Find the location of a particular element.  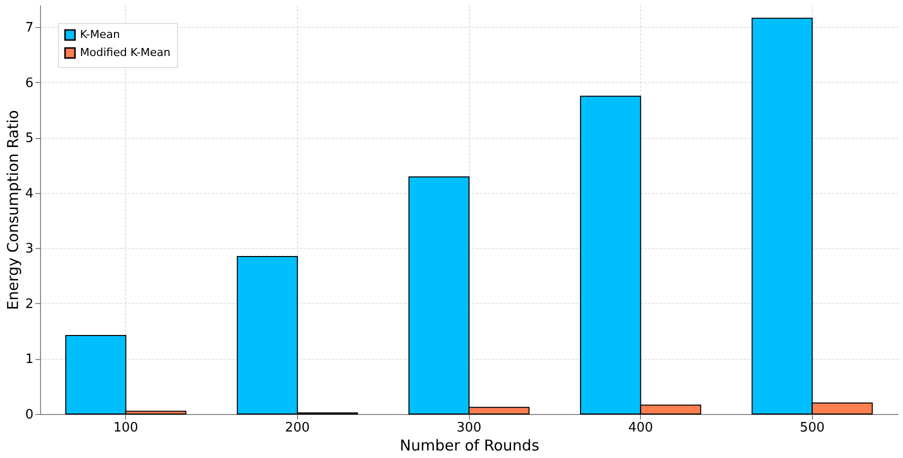

y-tick-label: 1 is located at coordinates (29, 360).